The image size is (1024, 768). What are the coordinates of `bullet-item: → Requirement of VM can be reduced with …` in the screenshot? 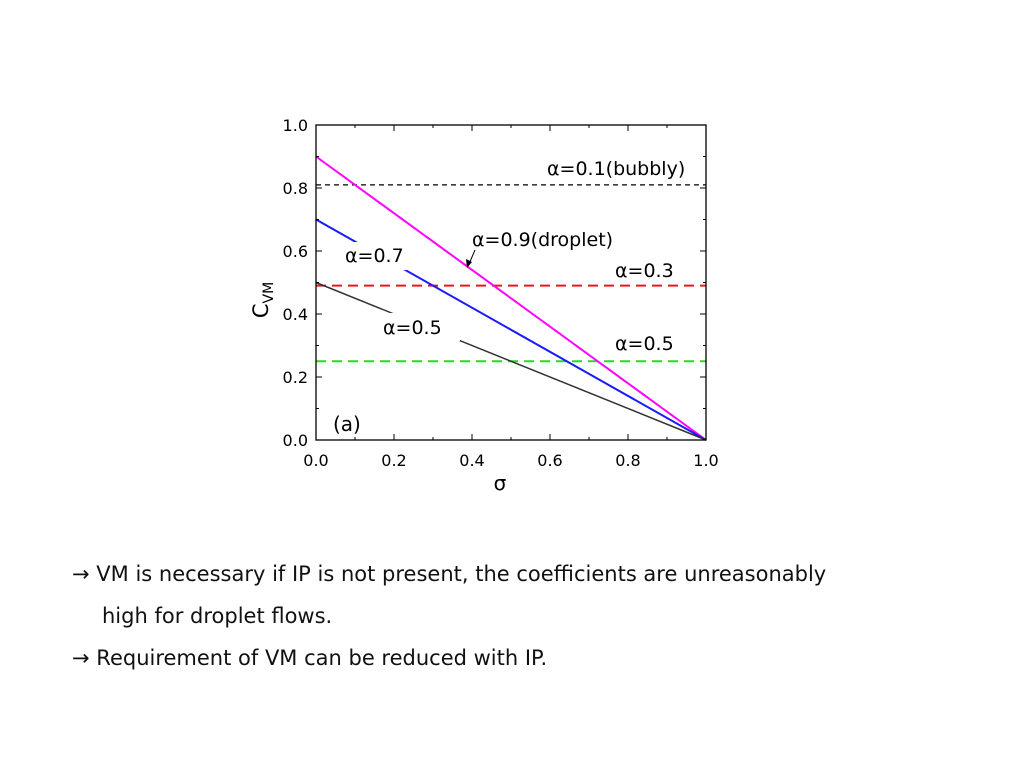 It's located at (522, 658).